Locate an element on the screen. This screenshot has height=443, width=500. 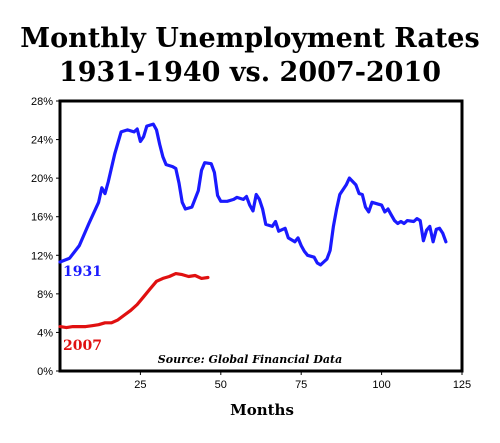
series-label-1931: 1931 is located at coordinates (82, 272).